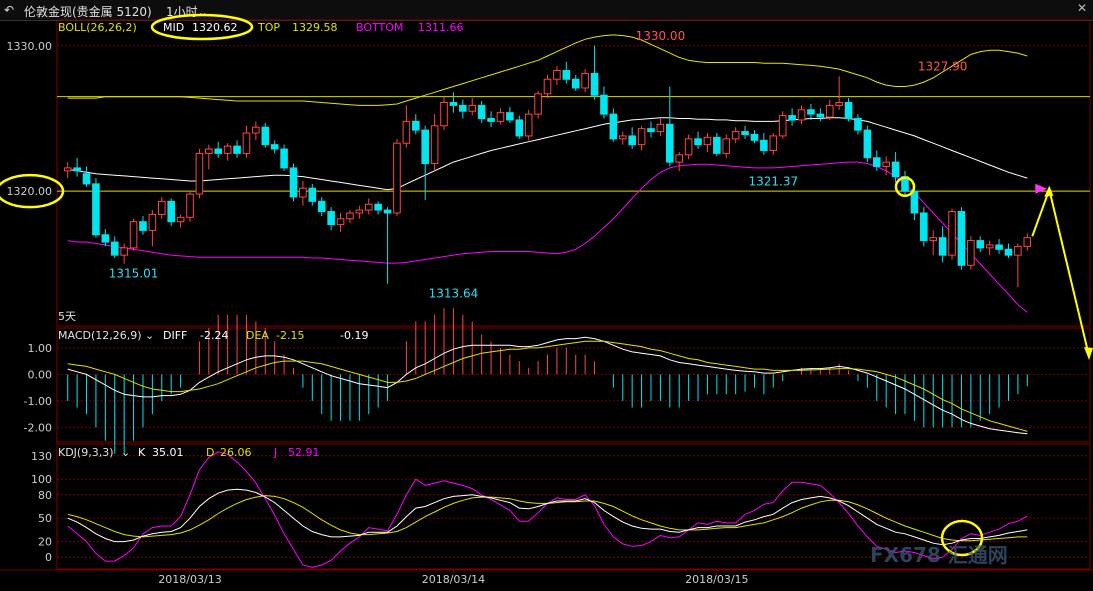 The height and width of the screenshot is (591, 1093). Describe the element at coordinates (149, 335) in the screenshot. I see `macd-chevron-icon: ⌄` at that location.